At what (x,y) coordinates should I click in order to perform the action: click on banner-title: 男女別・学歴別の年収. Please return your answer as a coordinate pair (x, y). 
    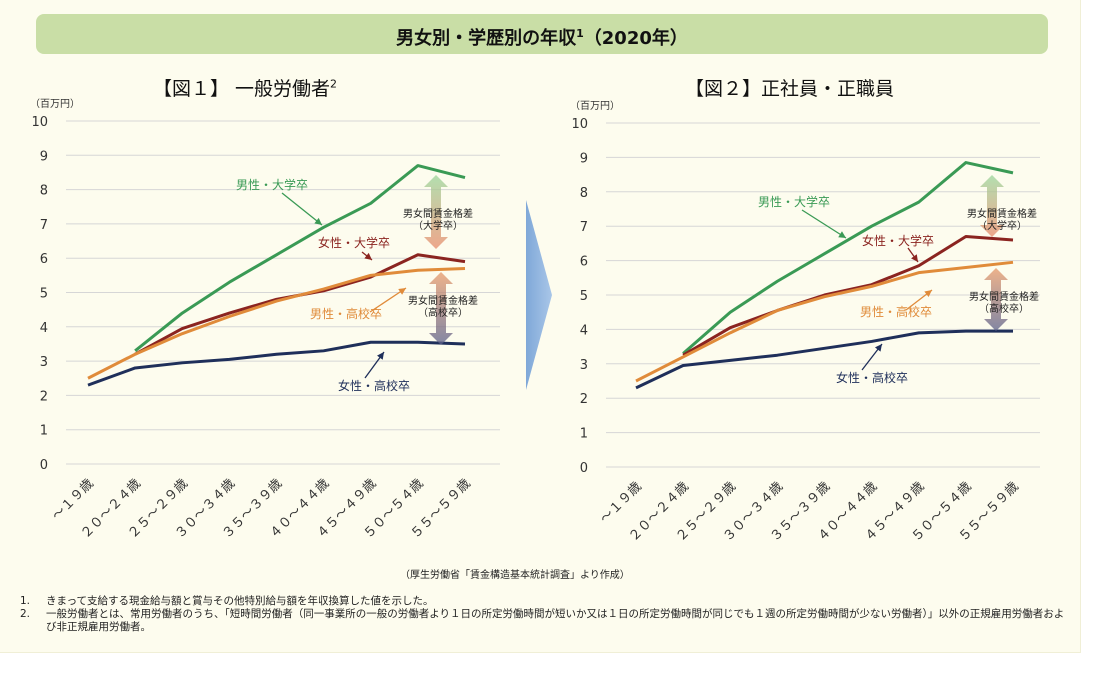
    Looking at the image, I should click on (486, 38).